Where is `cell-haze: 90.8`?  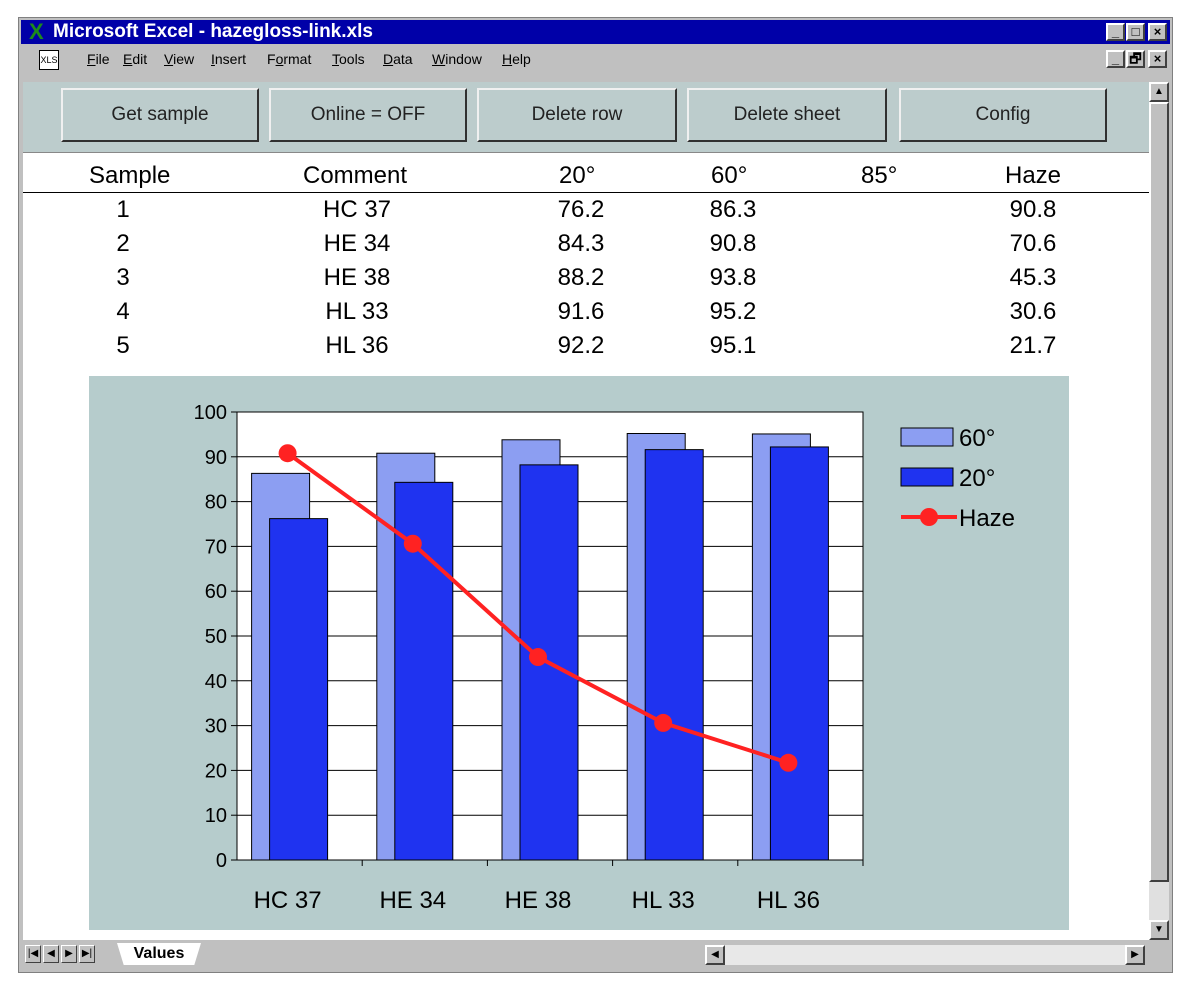 cell-haze: 90.8 is located at coordinates (1033, 209).